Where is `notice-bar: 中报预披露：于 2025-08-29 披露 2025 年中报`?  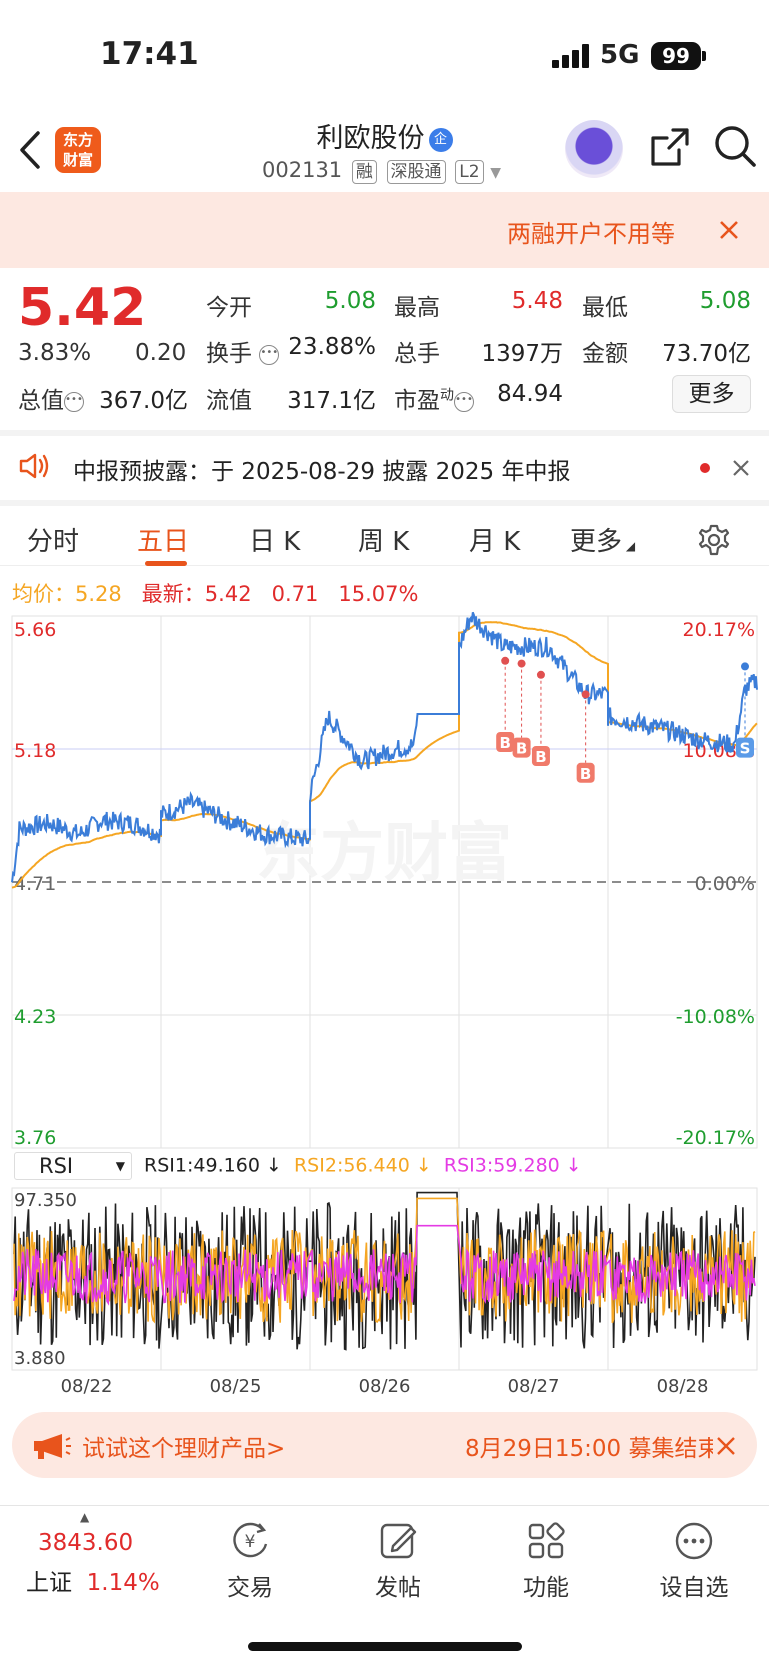
notice-bar: 中报预披露：于 2025-08-29 披露 2025 年中报 is located at coordinates (384, 463).